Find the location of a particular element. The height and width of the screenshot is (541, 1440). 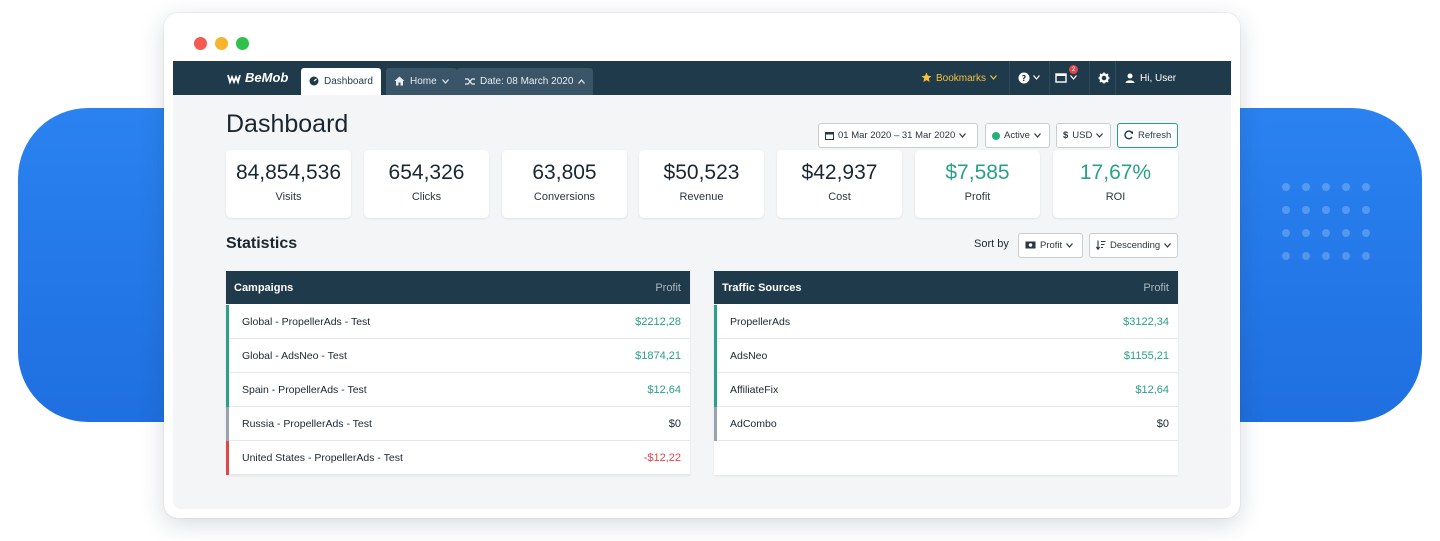

row-profit: $3122,34 is located at coordinates (1146, 322).